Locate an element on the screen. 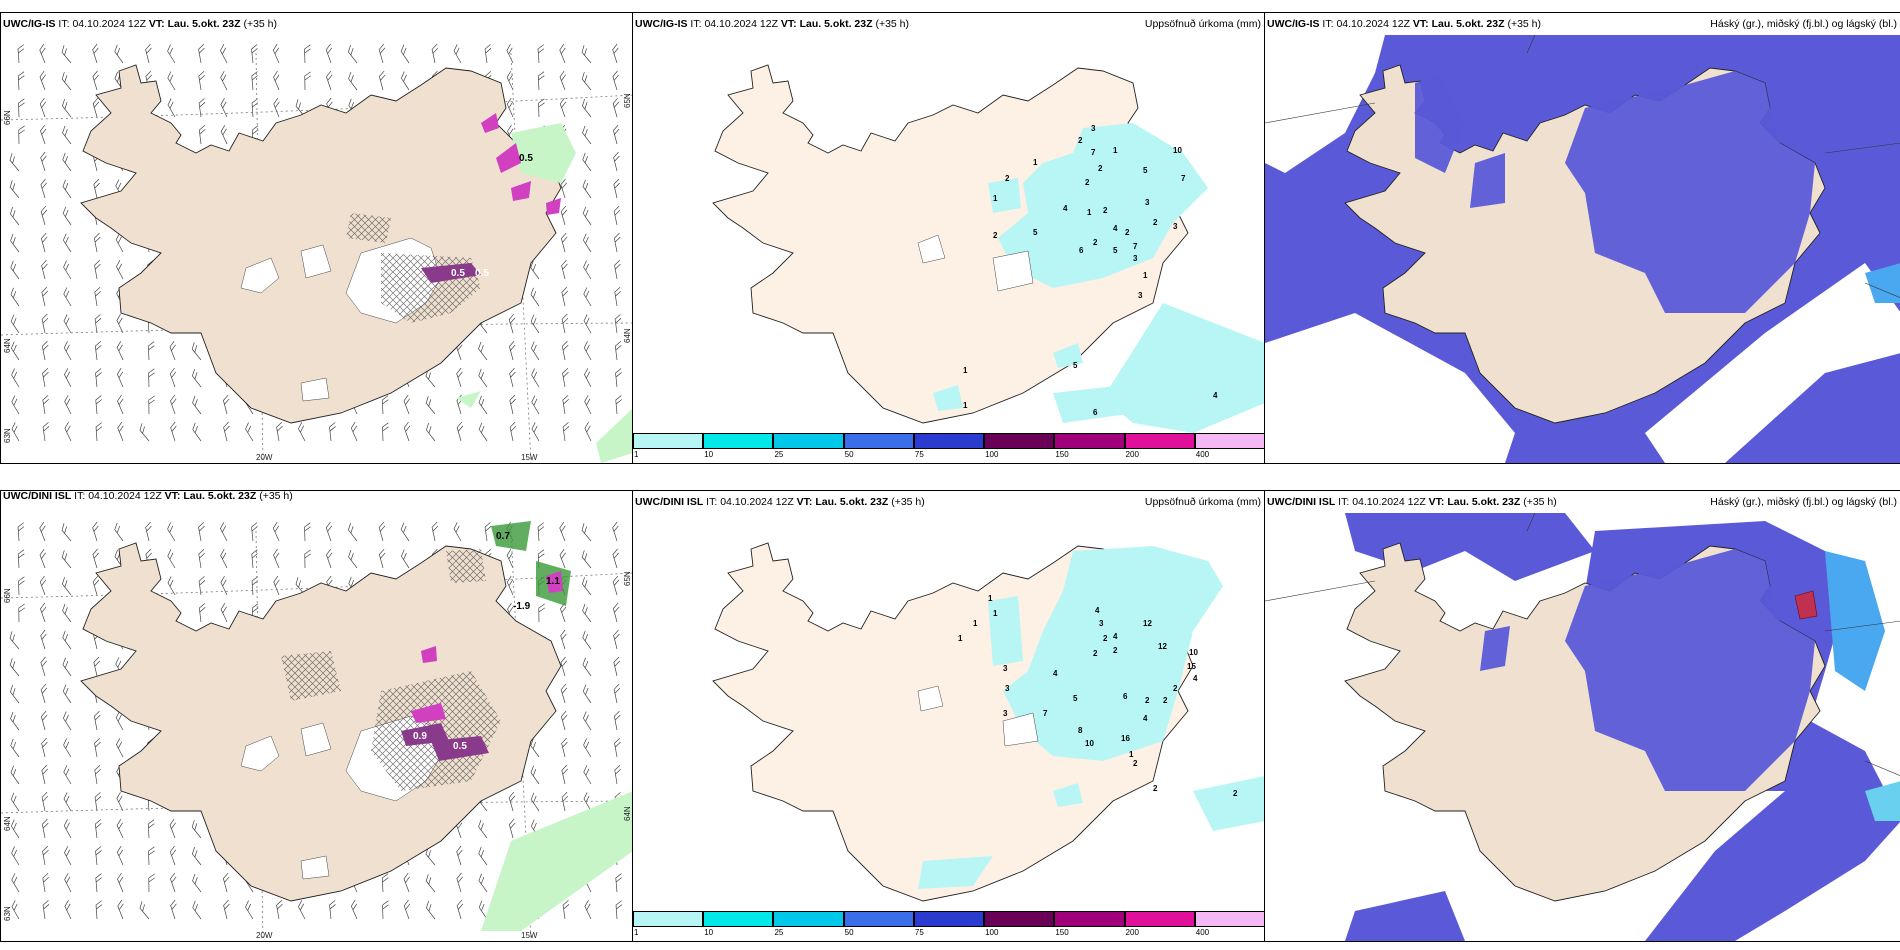 The width and height of the screenshot is (1900, 950). precip-value-label: 10 is located at coordinates (1089, 743).